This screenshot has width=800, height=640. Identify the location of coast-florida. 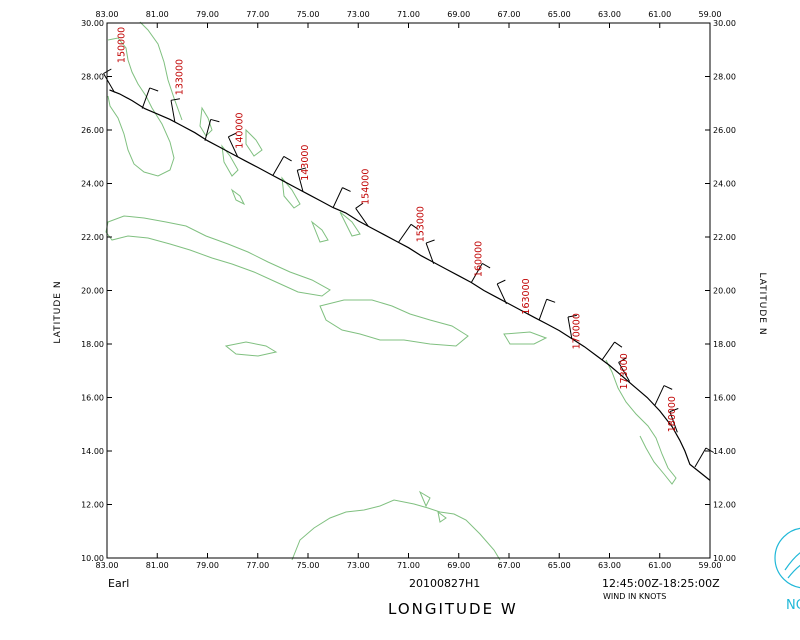
(141, 107).